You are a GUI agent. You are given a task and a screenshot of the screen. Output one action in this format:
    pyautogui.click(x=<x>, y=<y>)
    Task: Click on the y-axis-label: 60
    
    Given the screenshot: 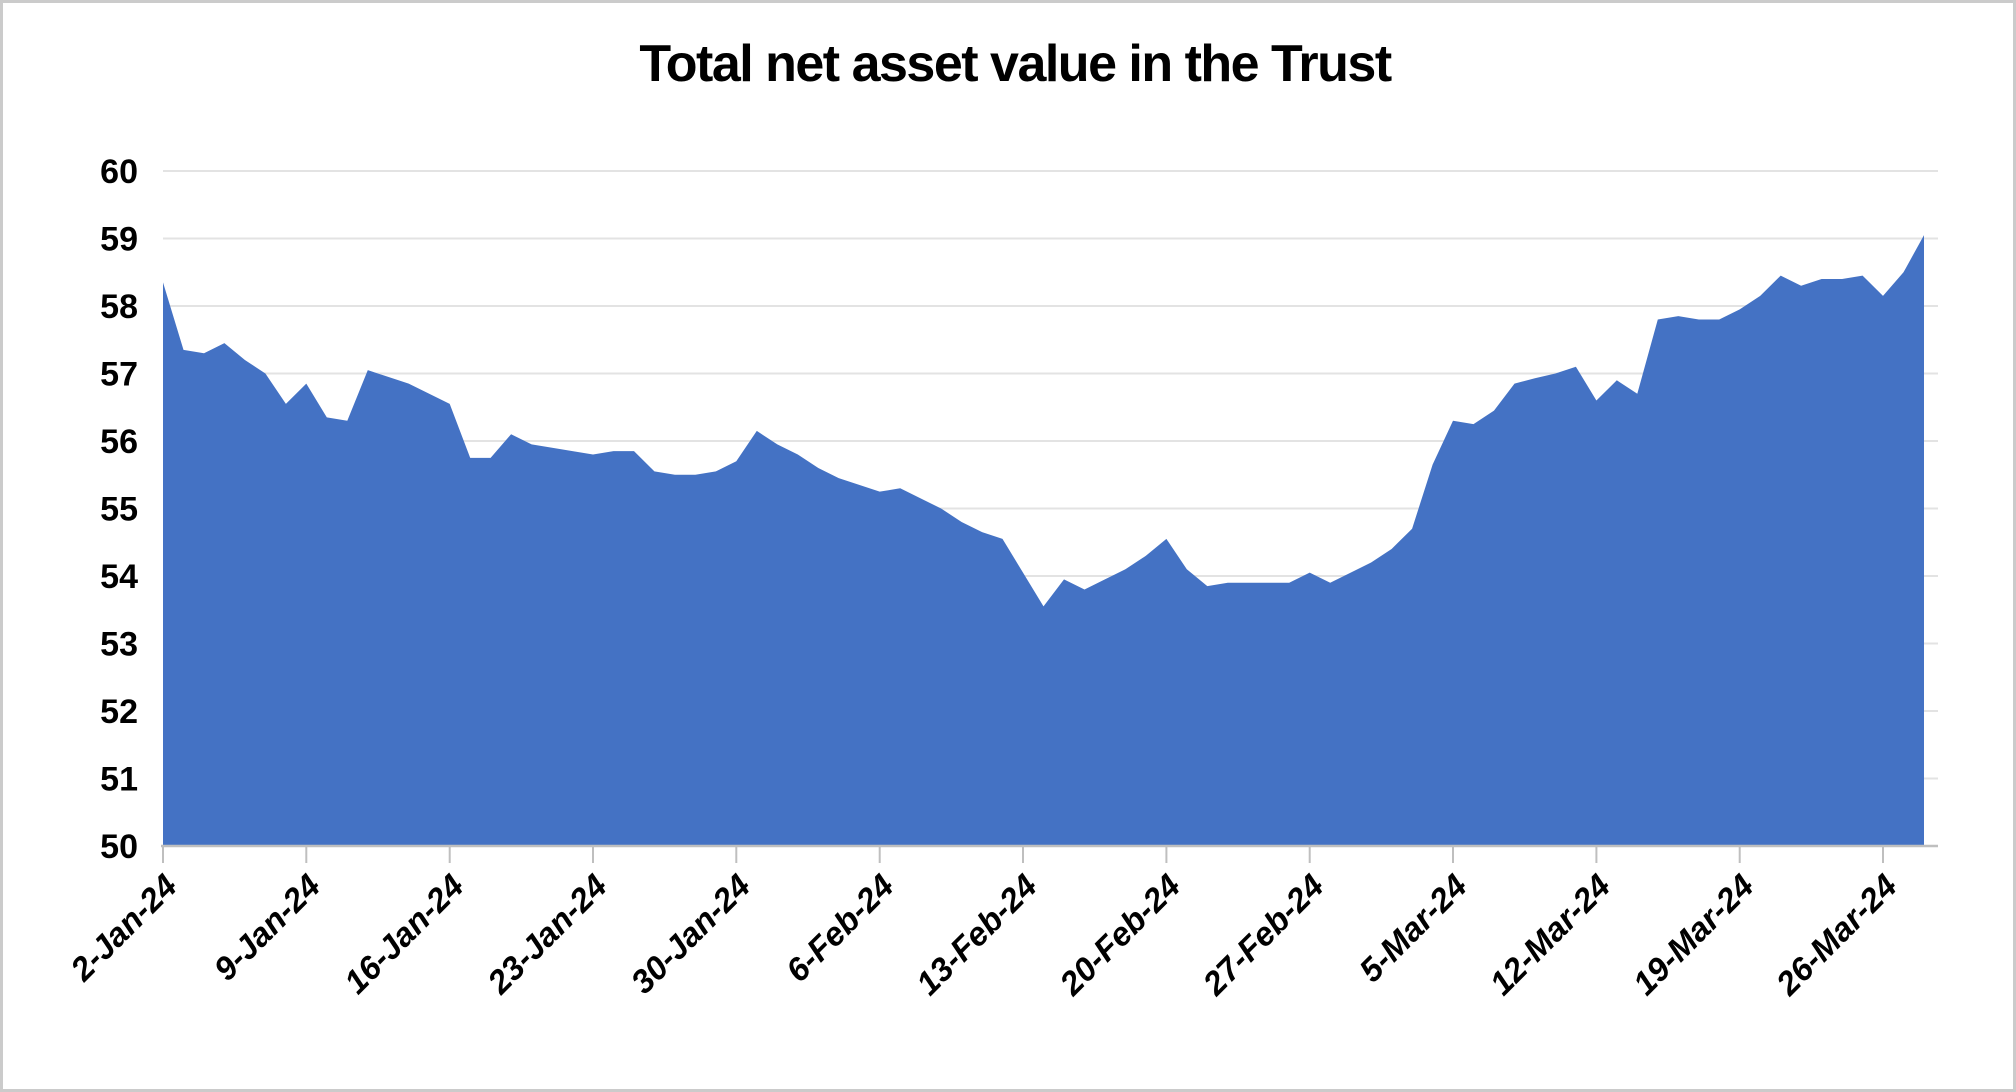 What is the action you would take?
    pyautogui.click(x=119, y=172)
    